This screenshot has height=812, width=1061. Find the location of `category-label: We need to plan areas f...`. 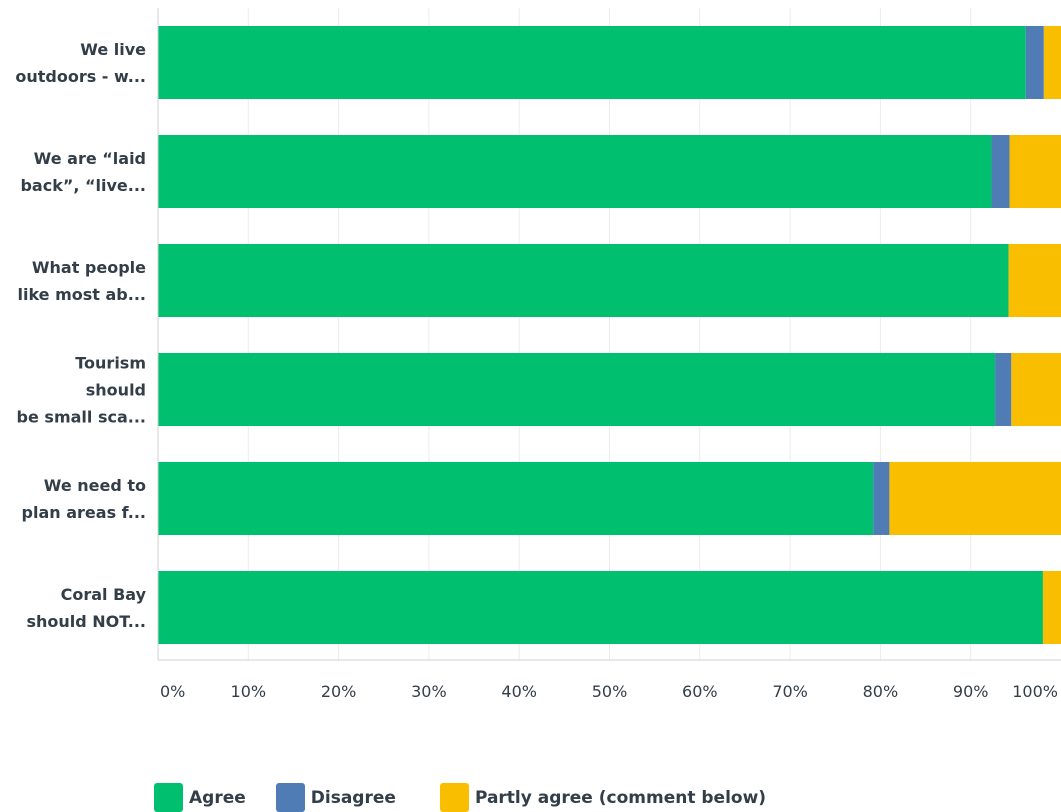

category-label: We need to plan areas f... is located at coordinates (84, 499).